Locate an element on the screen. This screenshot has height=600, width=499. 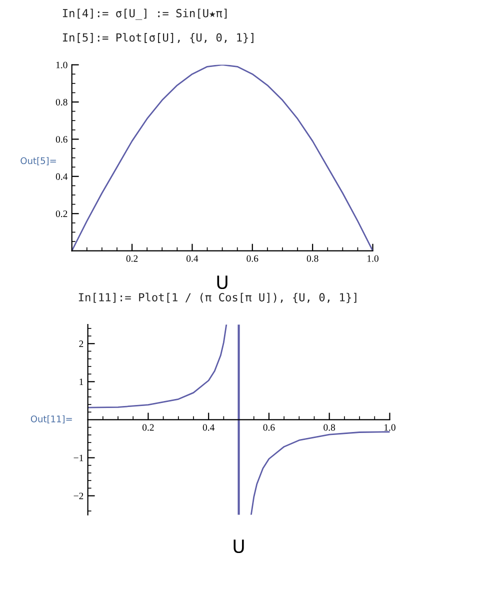
y-tick-label: −1 is located at coordinates (79, 458).